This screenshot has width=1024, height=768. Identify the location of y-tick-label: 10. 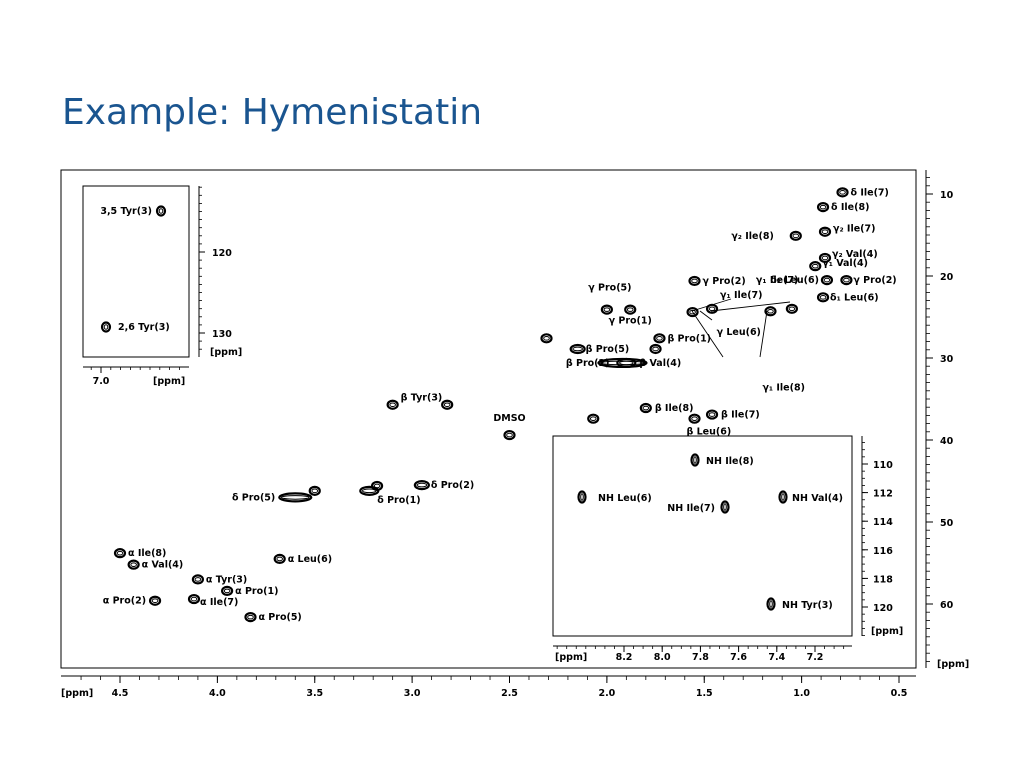
(947, 195).